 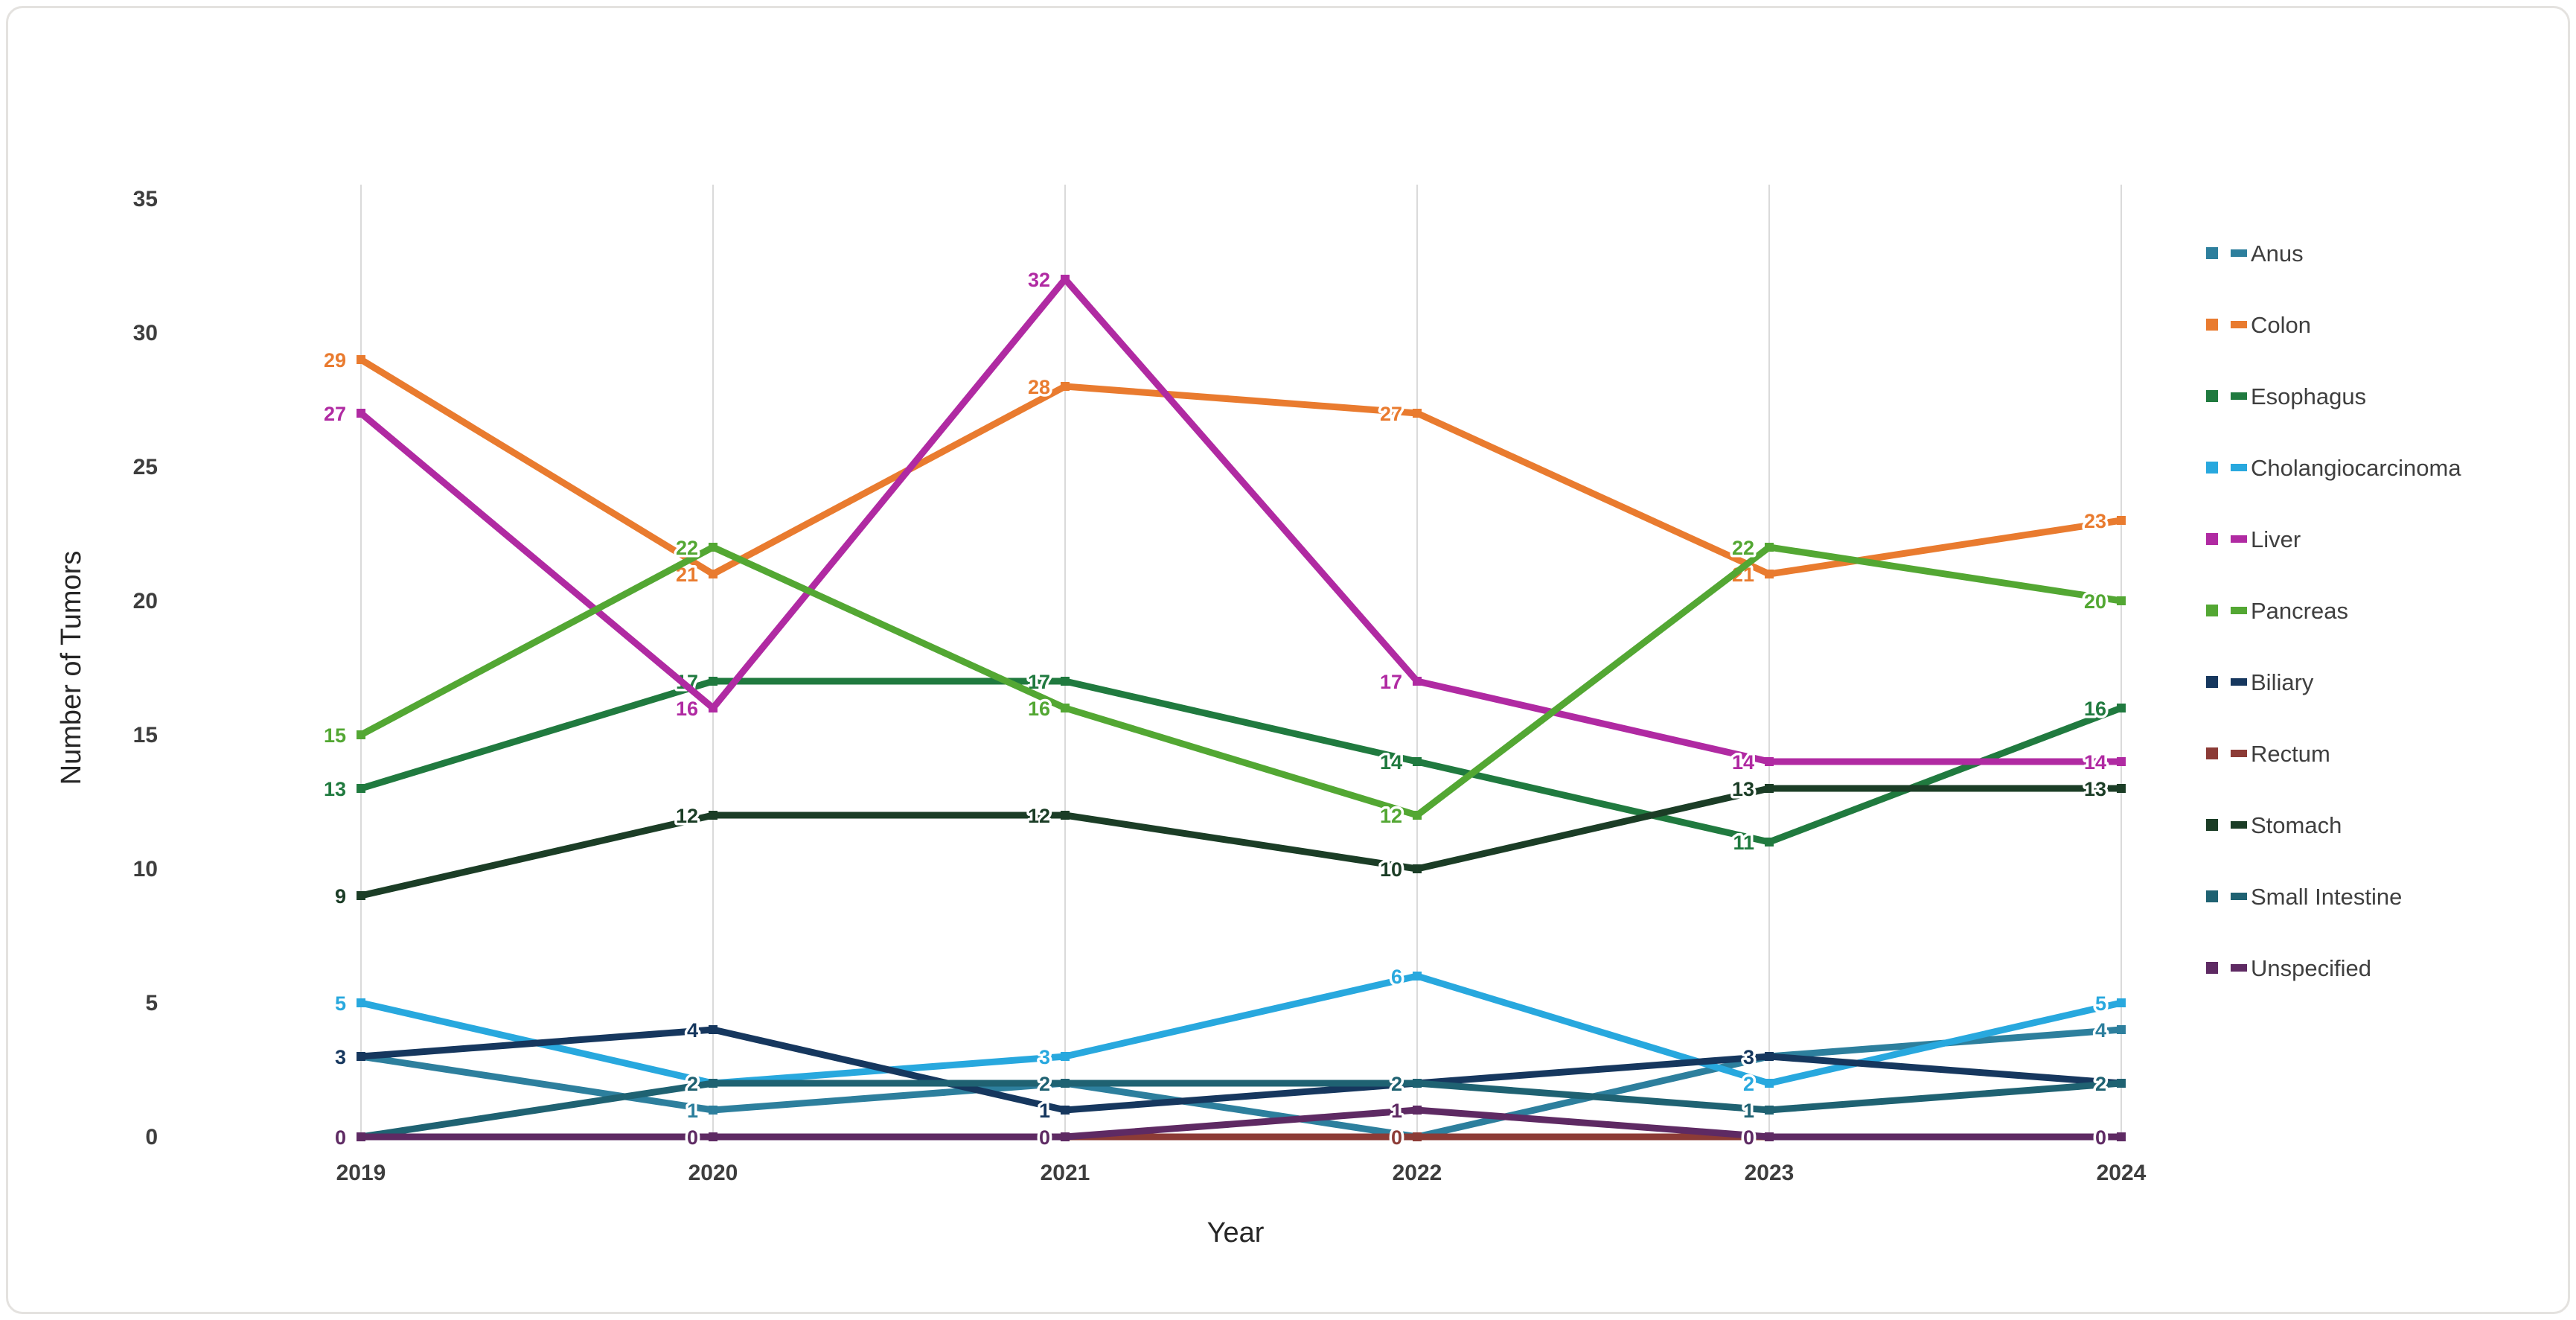 I want to click on legend-item-rectum: Rectum, so click(x=2268, y=754).